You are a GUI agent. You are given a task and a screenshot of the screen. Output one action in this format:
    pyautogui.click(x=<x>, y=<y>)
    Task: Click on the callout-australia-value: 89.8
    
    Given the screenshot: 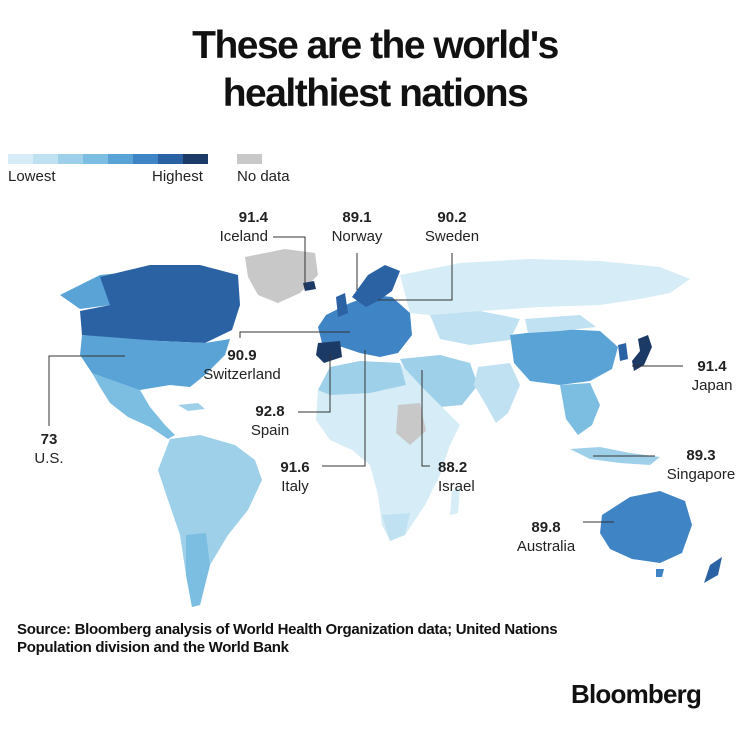 What is the action you would take?
    pyautogui.click(x=546, y=527)
    